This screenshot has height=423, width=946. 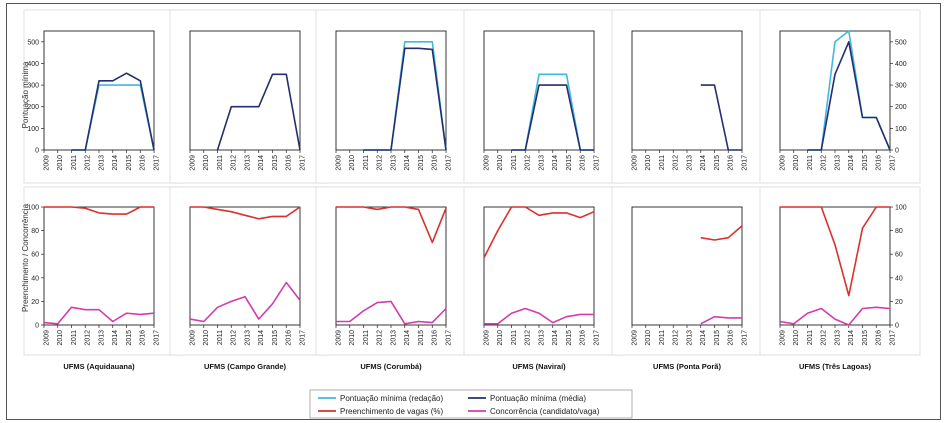 What do you see at coordinates (901, 42) in the screenshot?
I see `y-tick-label-right: 500` at bounding box center [901, 42].